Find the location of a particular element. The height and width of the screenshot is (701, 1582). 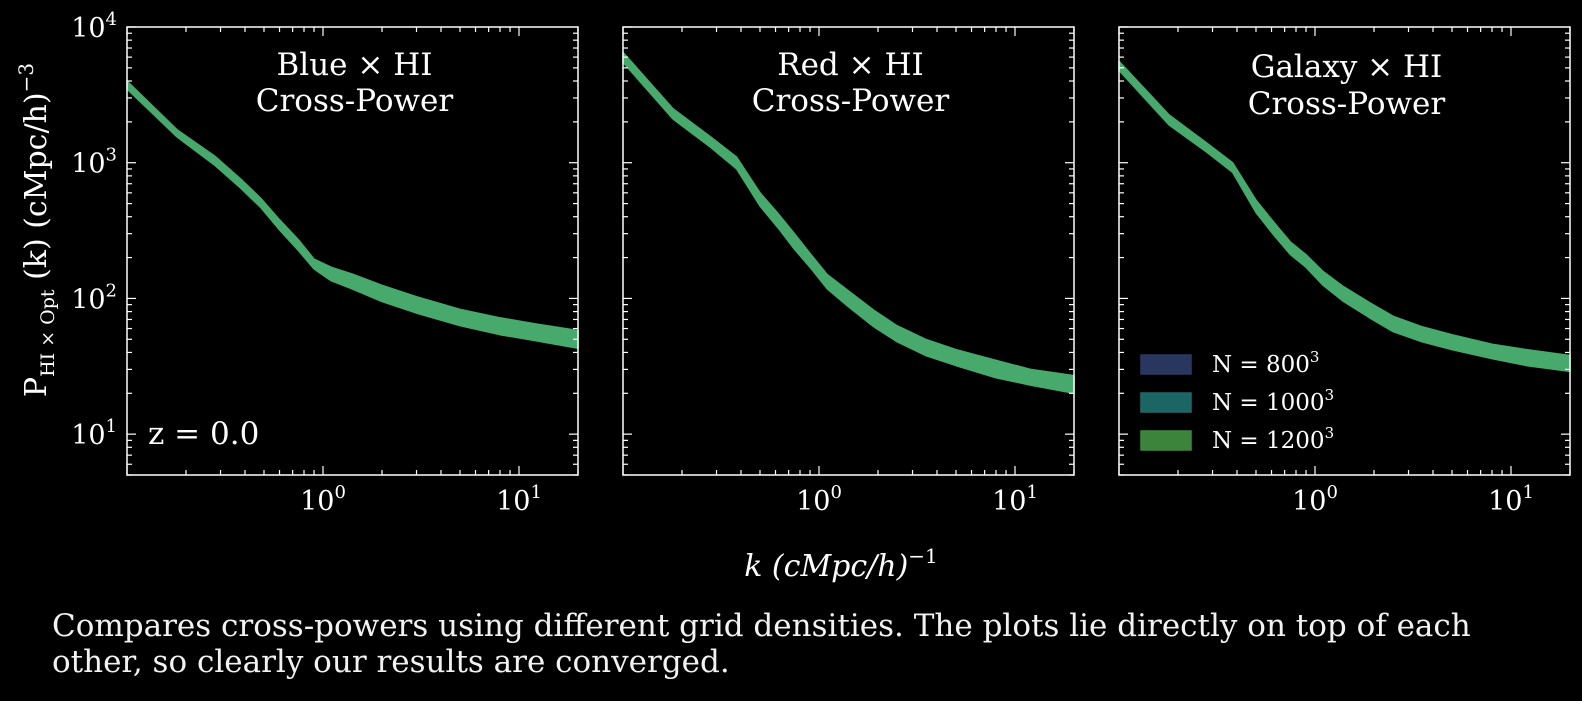

legend-label: N = 12003 is located at coordinates (1273, 439).